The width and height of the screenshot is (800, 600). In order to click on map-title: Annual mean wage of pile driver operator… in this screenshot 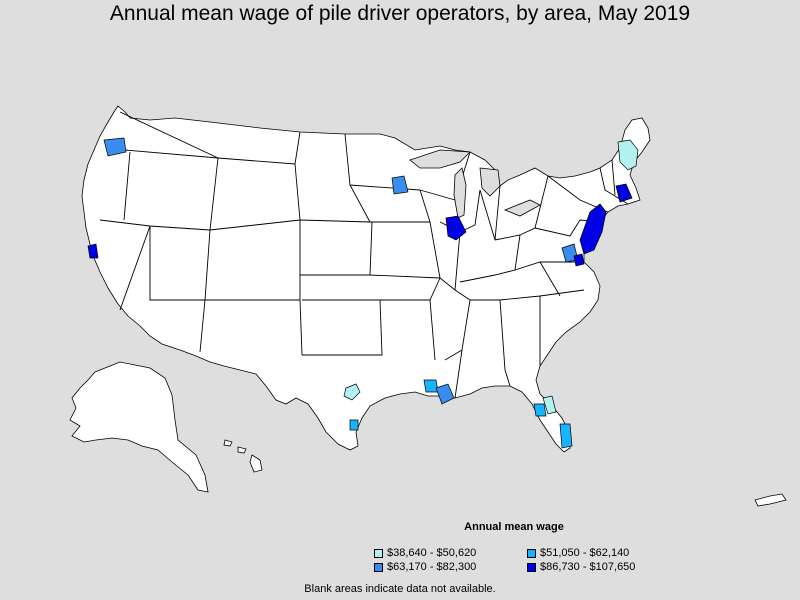, I will do `click(400, 13)`.